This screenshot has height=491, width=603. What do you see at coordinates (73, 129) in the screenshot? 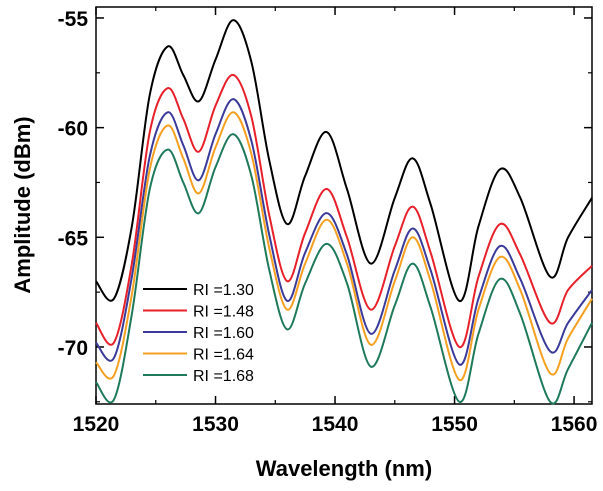
I see `y-tick-label: -60` at bounding box center [73, 129].